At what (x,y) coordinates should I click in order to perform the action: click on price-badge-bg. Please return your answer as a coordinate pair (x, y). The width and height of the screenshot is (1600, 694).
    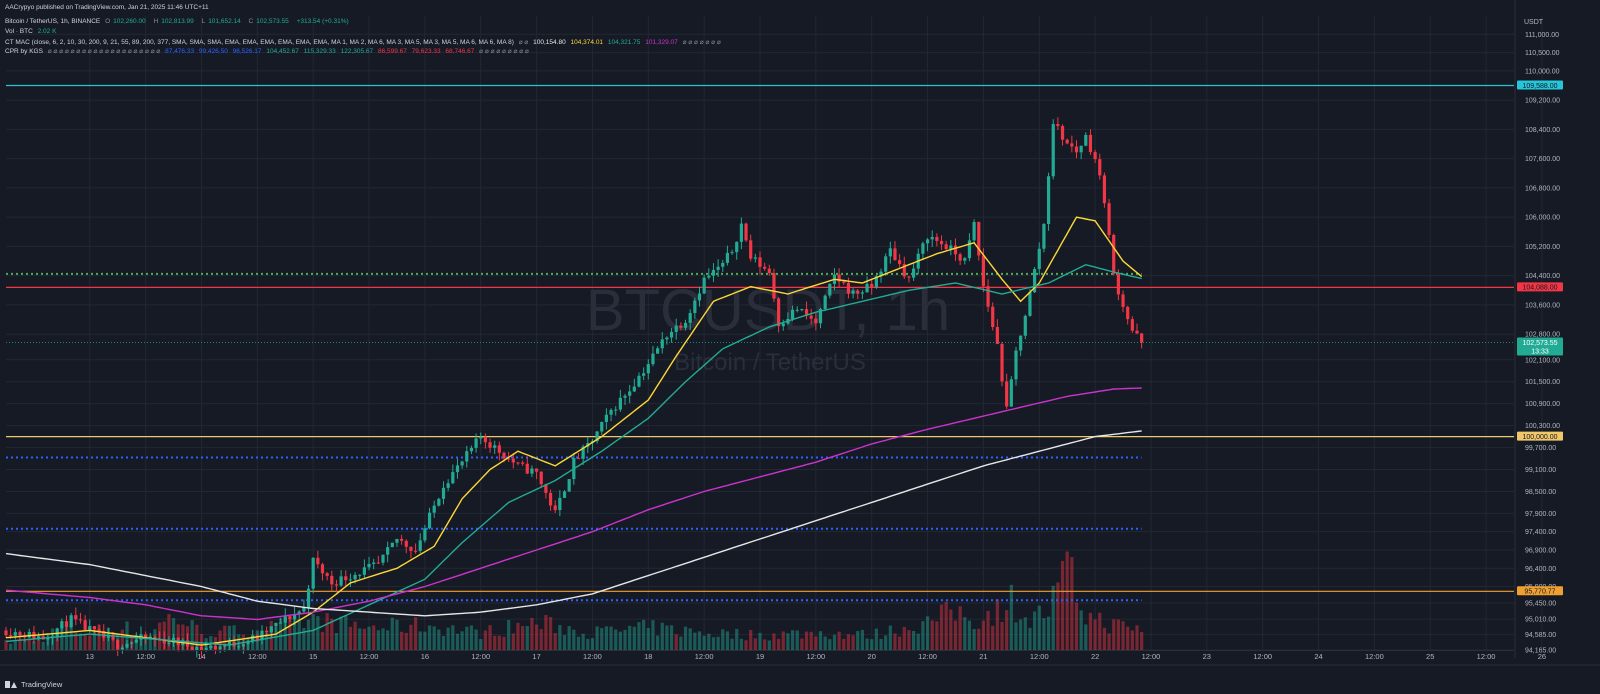
    Looking at the image, I should click on (1540, 436).